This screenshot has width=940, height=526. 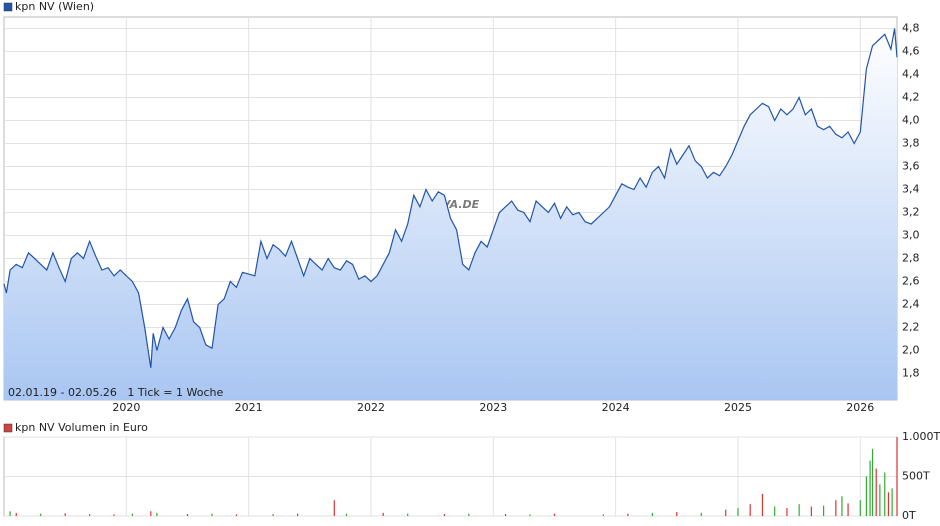 What do you see at coordinates (860, 407) in the screenshot?
I see `x-tick-label: 2026` at bounding box center [860, 407].